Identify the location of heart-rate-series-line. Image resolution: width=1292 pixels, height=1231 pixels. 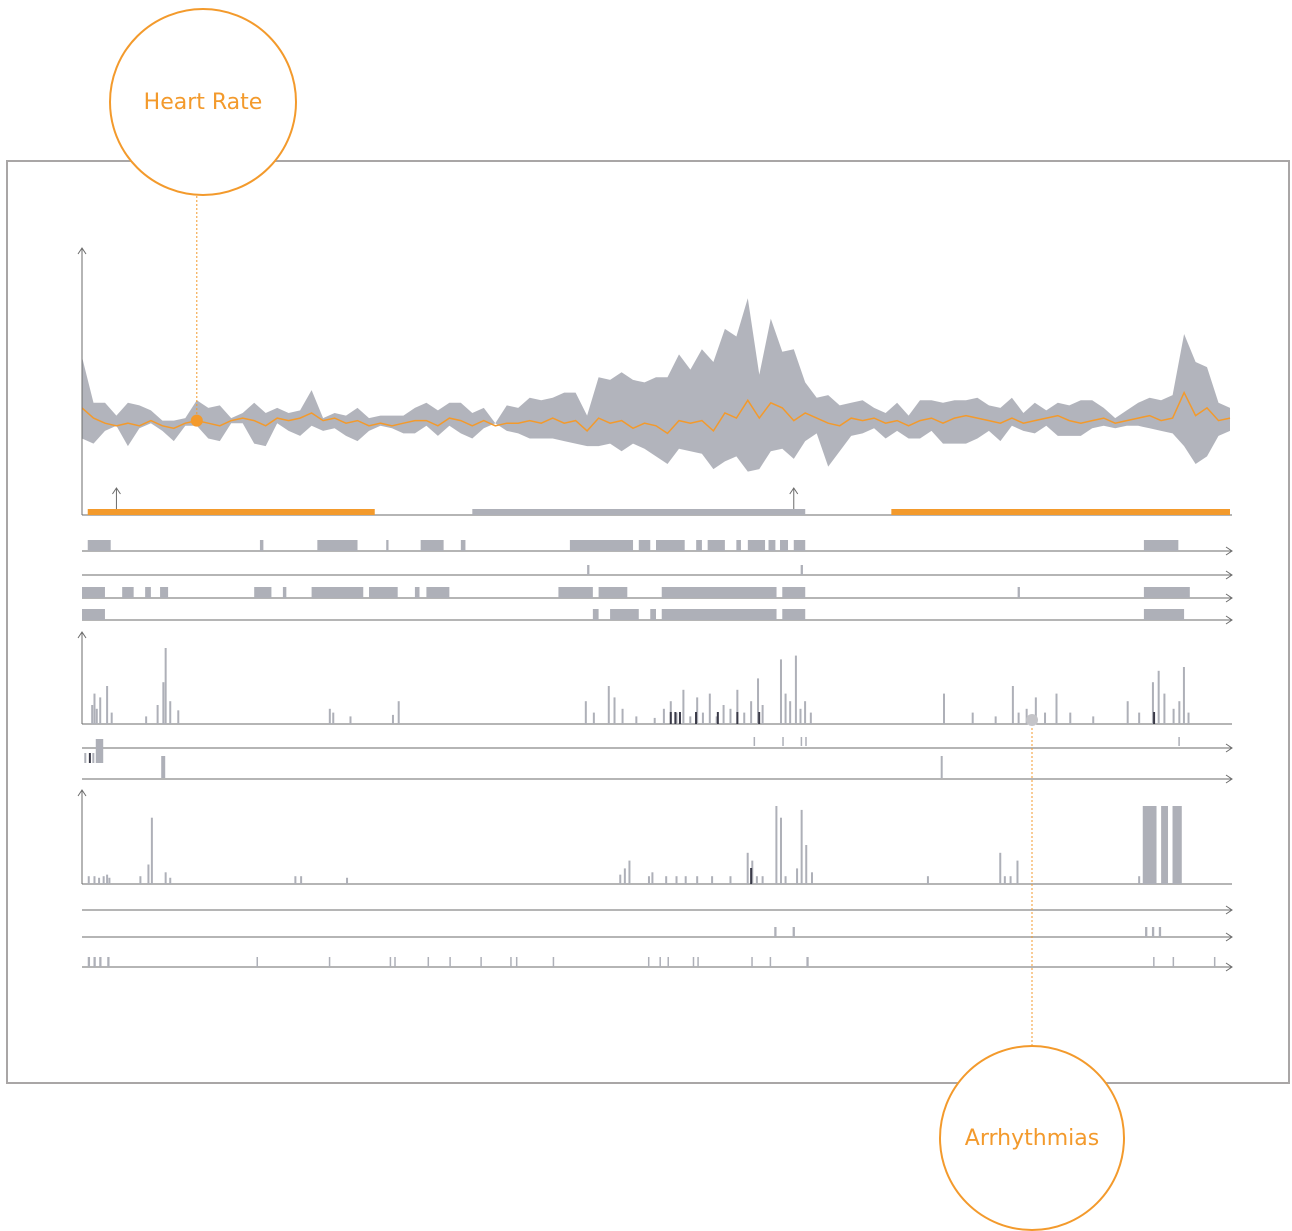
(656, 412).